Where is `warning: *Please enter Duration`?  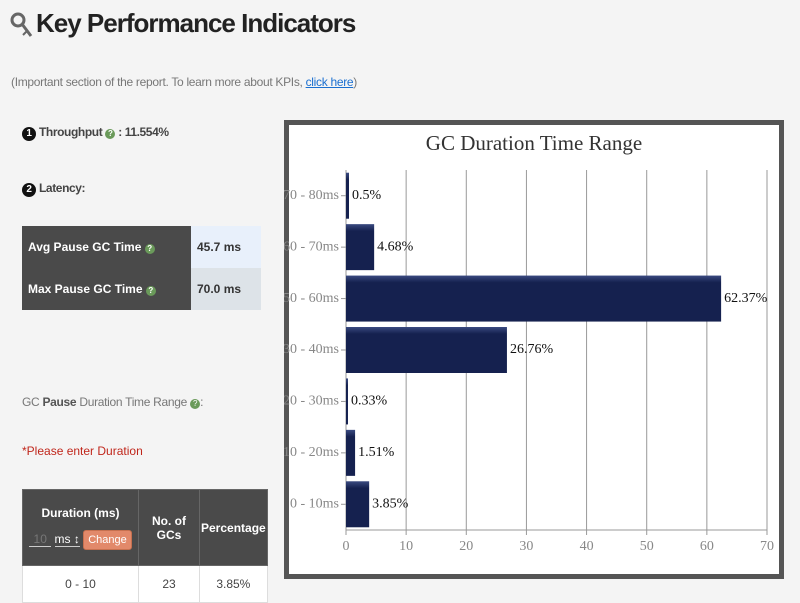
warning: *Please enter Duration is located at coordinates (82, 451).